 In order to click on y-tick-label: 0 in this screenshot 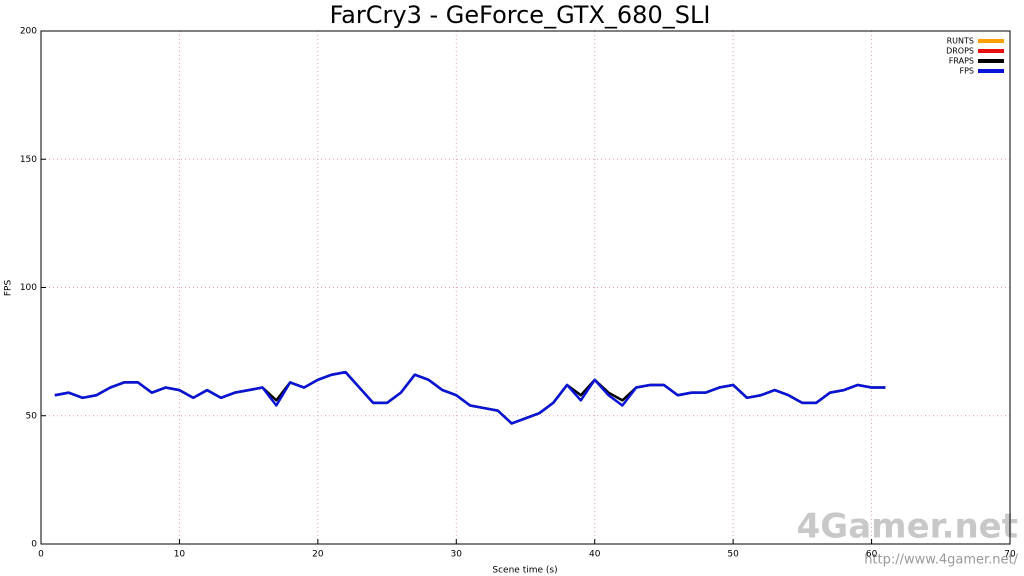, I will do `click(34, 545)`.